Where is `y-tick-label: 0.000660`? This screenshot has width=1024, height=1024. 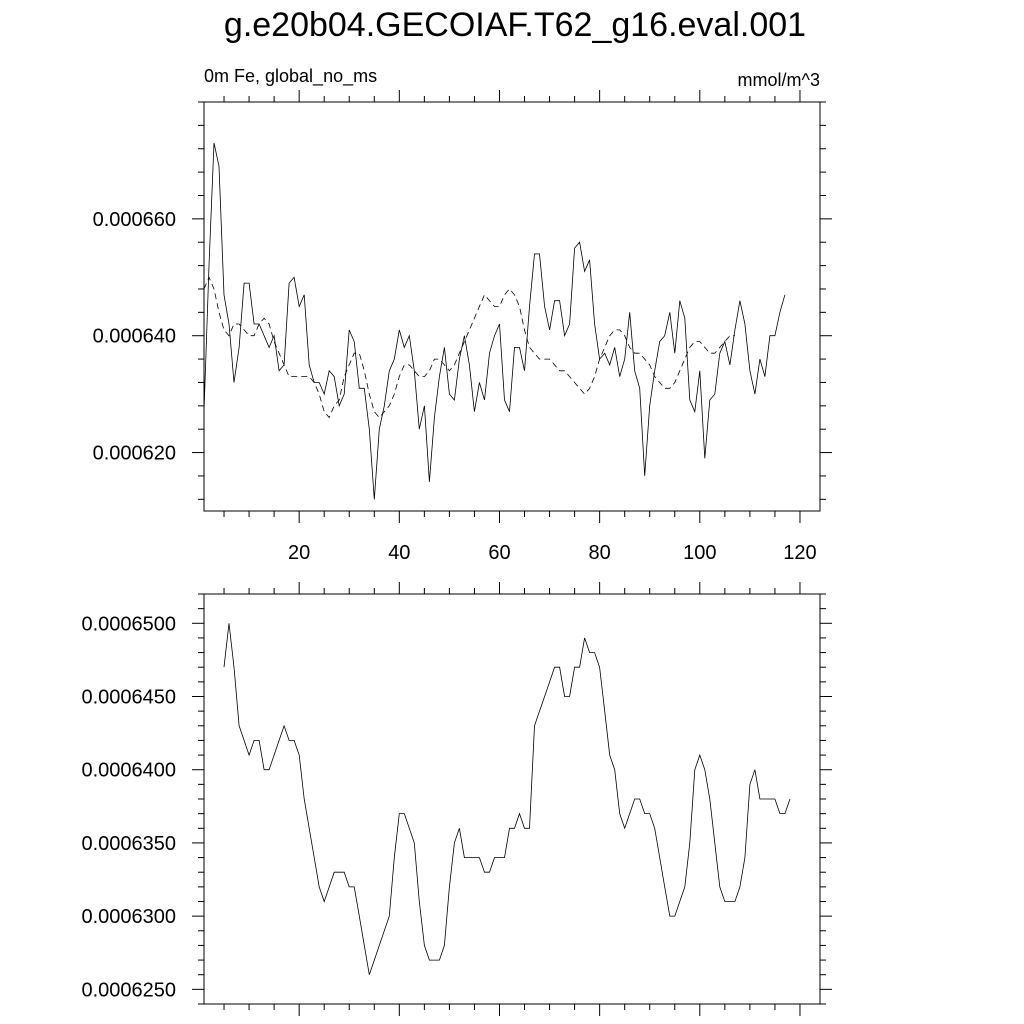 y-tick-label: 0.000660 is located at coordinates (134, 220).